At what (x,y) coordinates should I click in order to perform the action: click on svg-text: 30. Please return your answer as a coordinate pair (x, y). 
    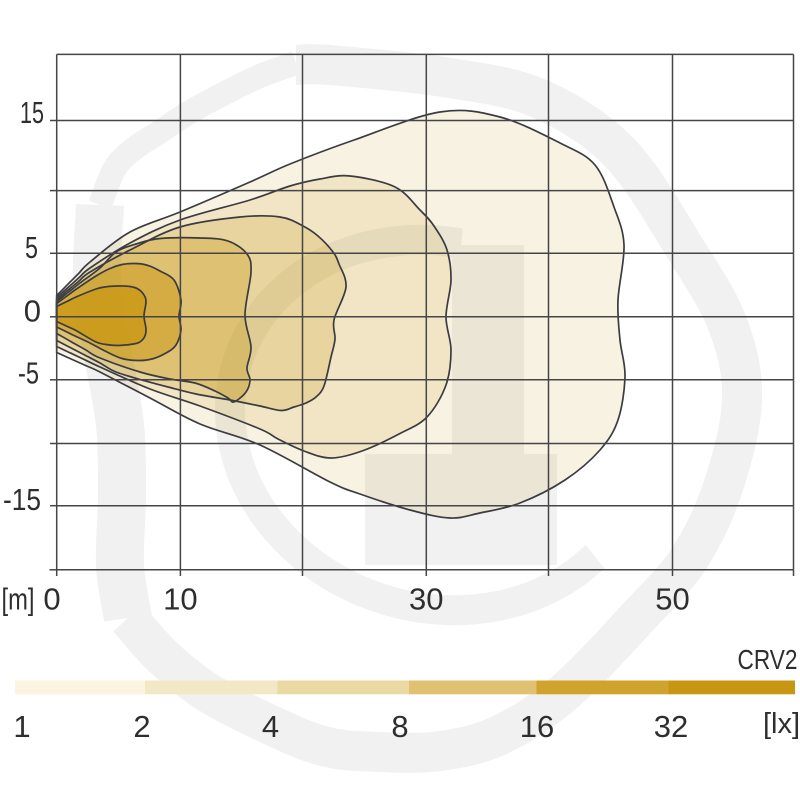
    Looking at the image, I should click on (426, 599).